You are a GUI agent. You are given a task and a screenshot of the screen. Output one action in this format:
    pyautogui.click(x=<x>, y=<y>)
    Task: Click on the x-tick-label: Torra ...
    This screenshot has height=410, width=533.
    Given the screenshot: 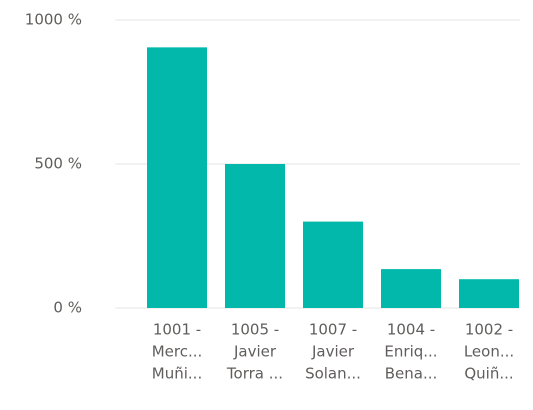 What is the action you would take?
    pyautogui.click(x=254, y=374)
    